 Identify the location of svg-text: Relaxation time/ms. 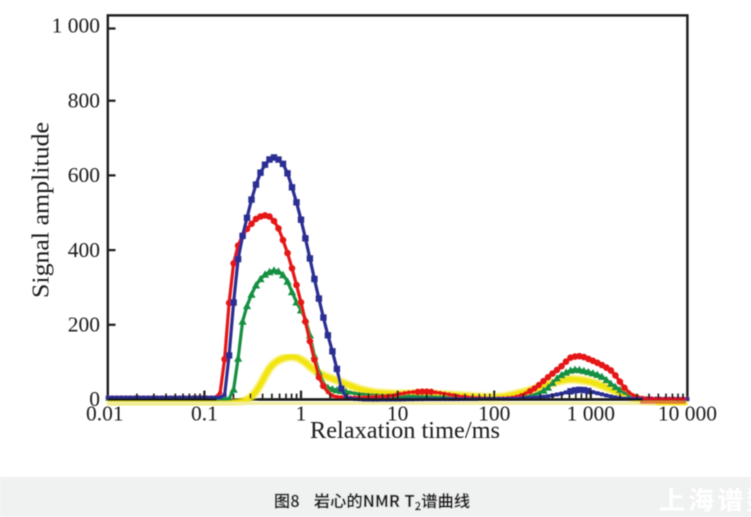
(405, 431).